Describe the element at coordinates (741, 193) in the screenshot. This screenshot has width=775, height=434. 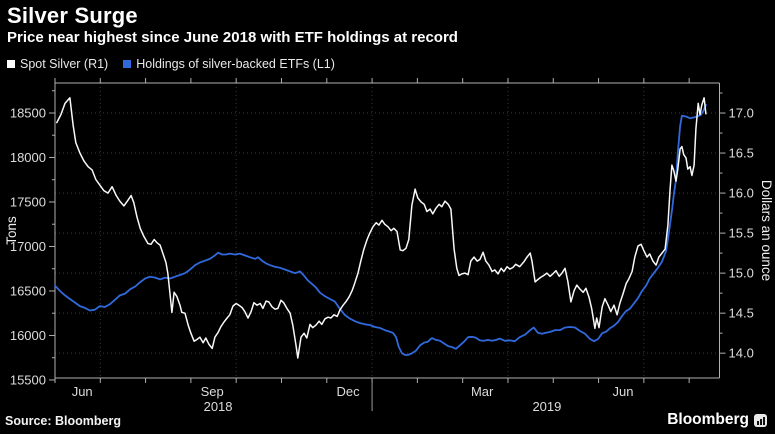
I see `svg-text: 16.0` at that location.